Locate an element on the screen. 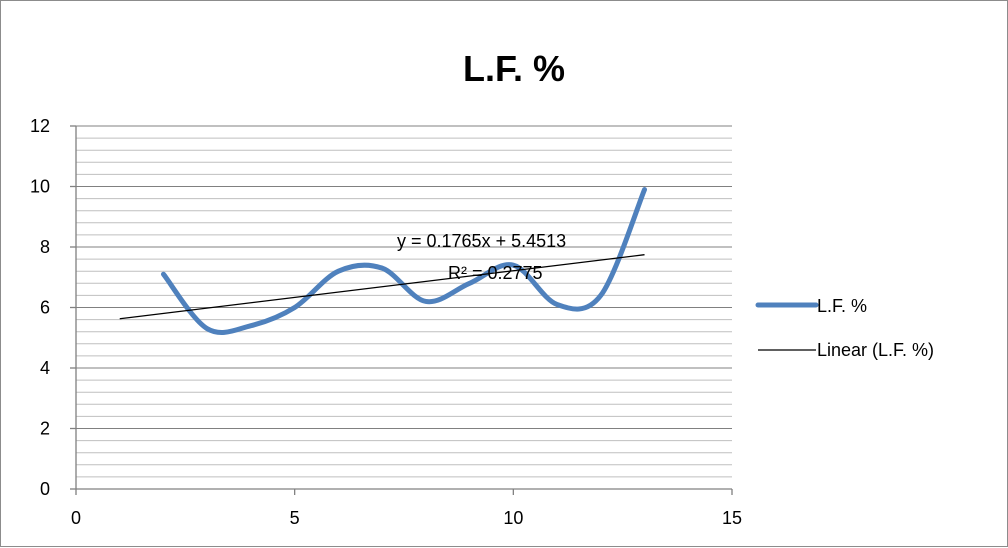  x-tick-label: 0 is located at coordinates (76, 518).